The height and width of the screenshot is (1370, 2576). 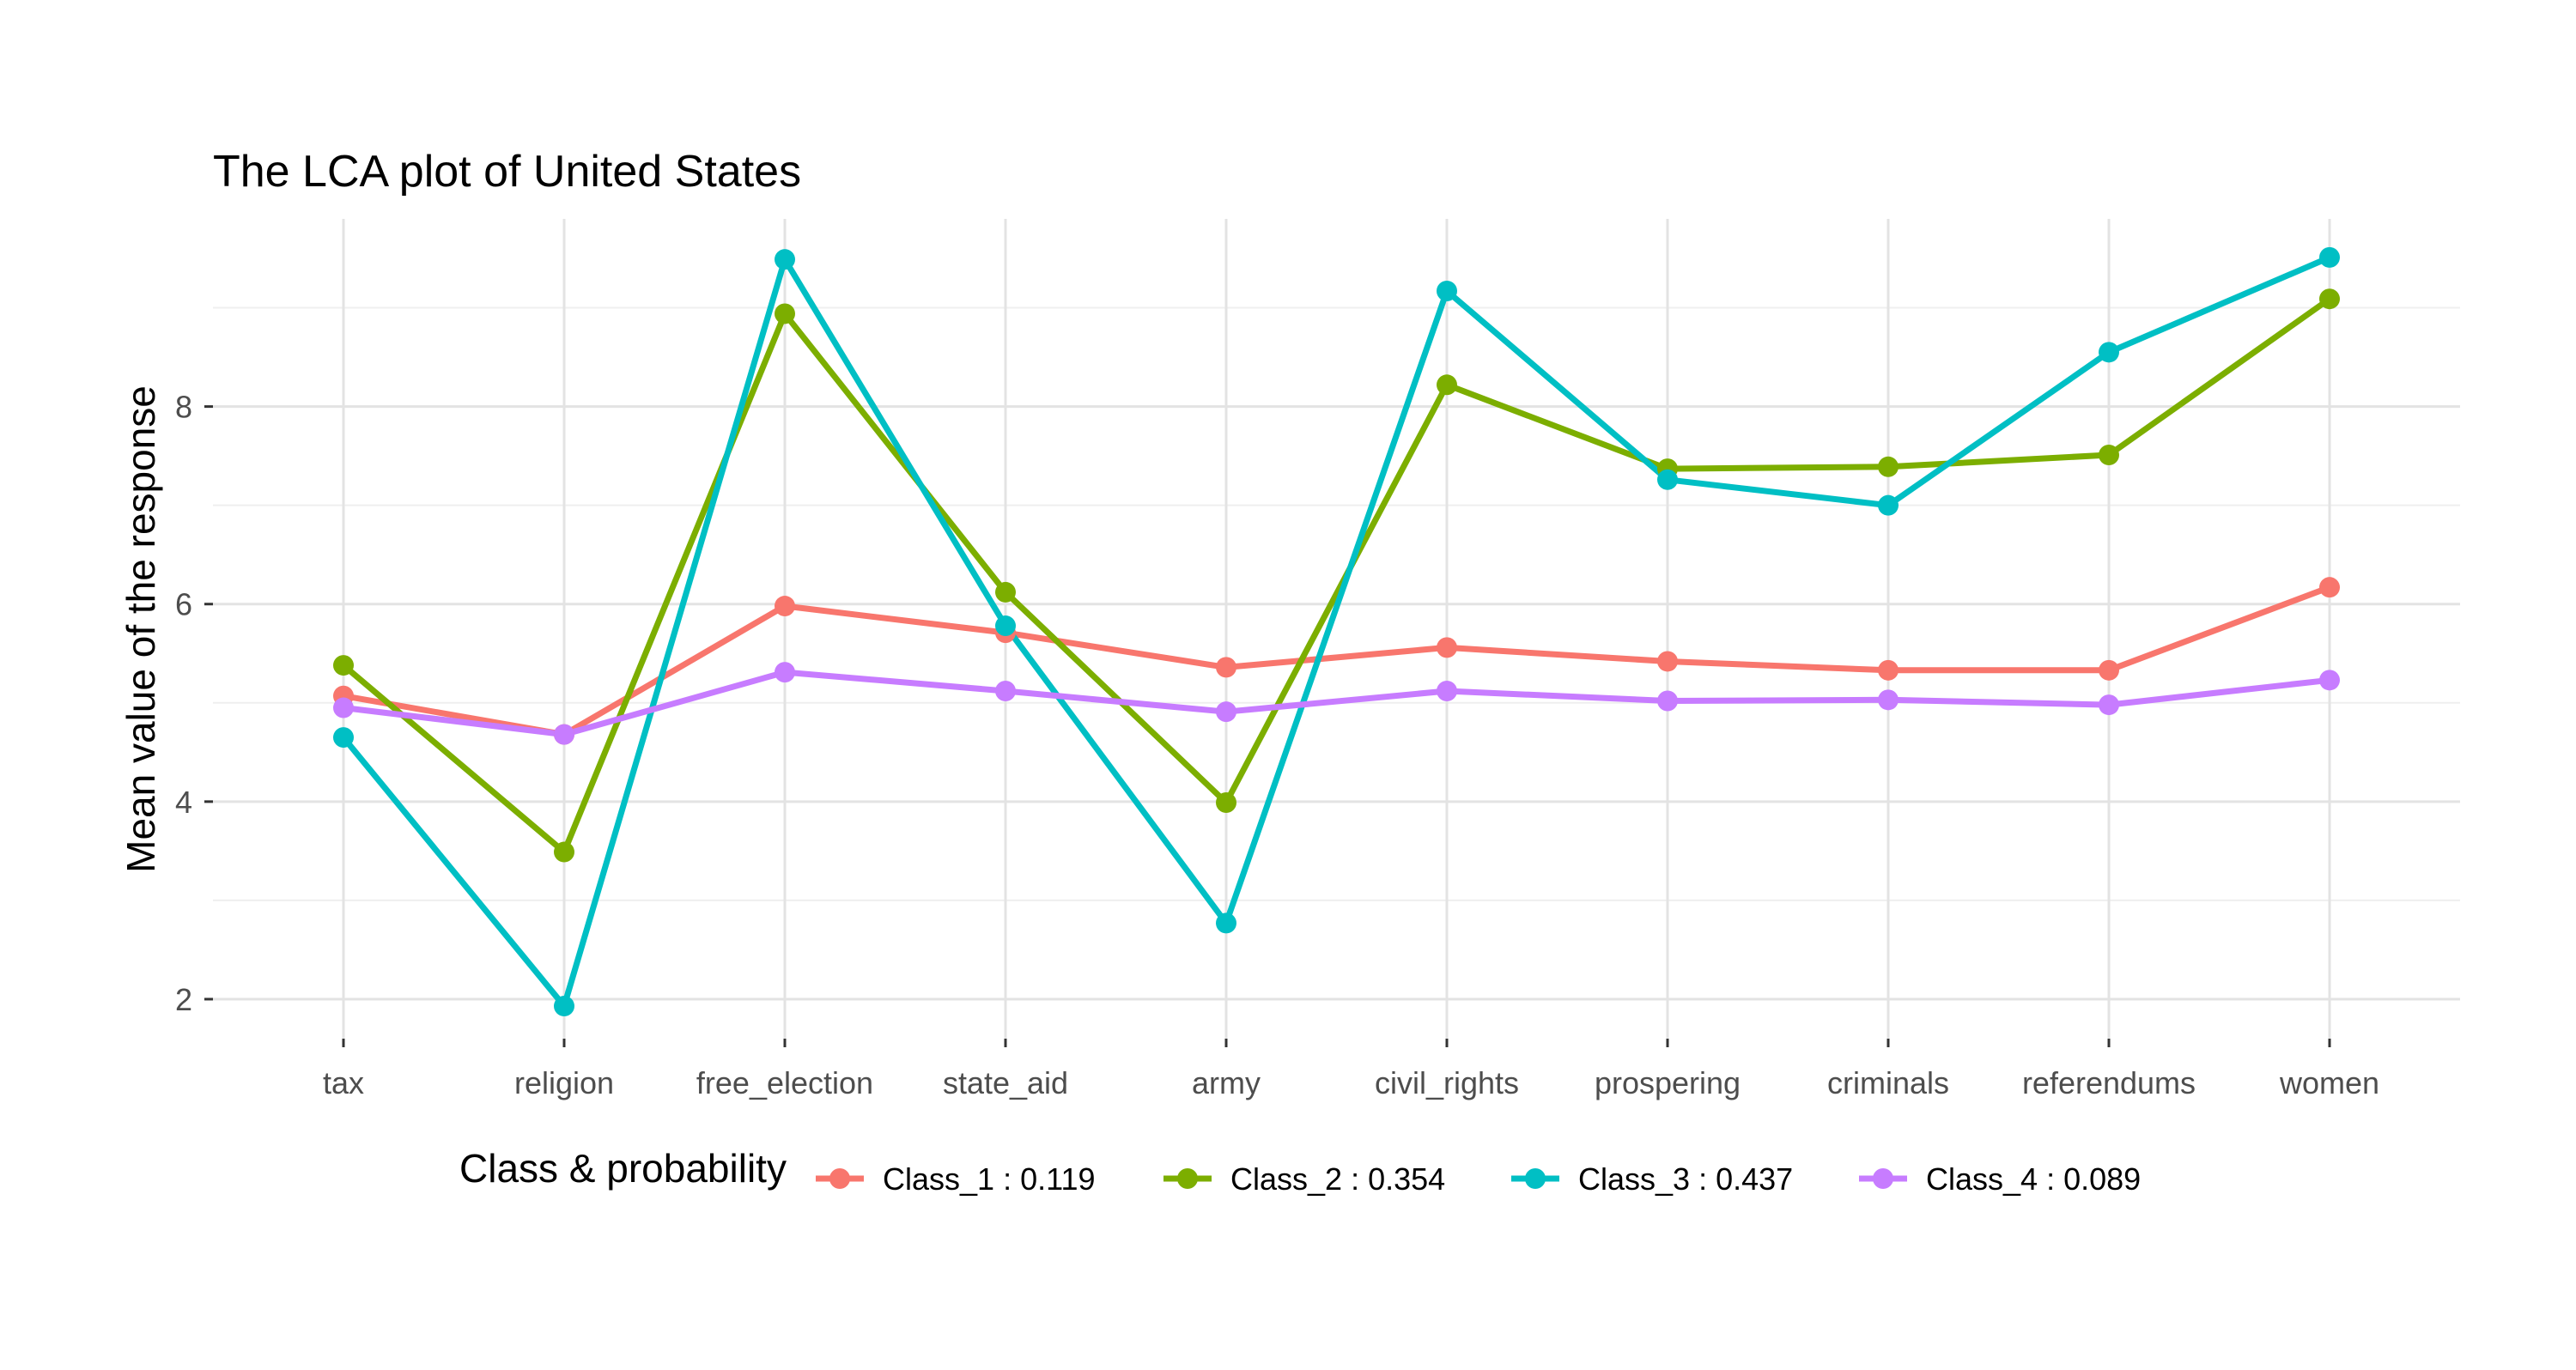 I want to click on chart-title: The LCA plot of United States, so click(x=507, y=172).